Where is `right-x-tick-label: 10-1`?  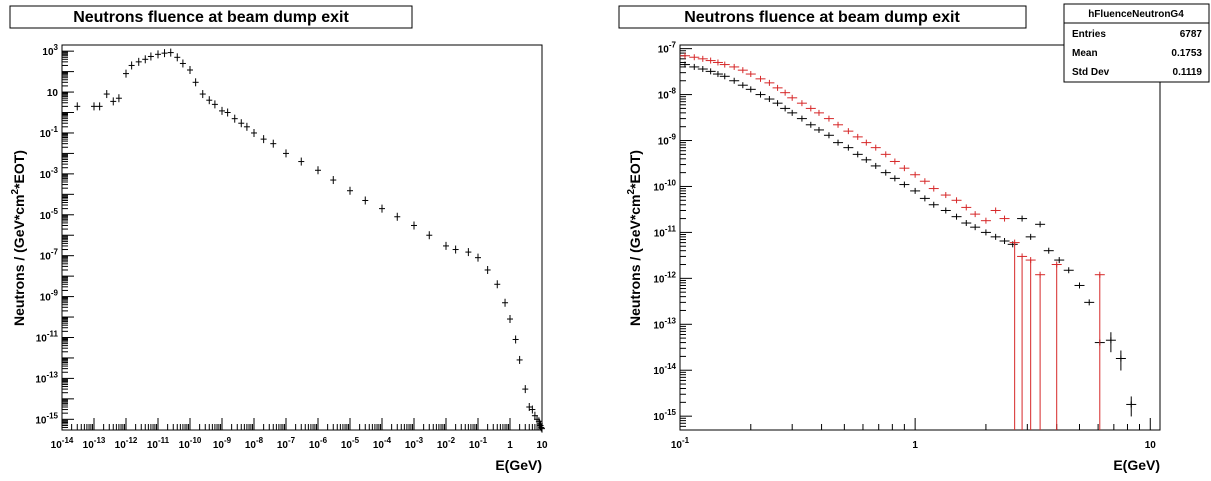
right-x-tick-label: 10-1 is located at coordinates (680, 443).